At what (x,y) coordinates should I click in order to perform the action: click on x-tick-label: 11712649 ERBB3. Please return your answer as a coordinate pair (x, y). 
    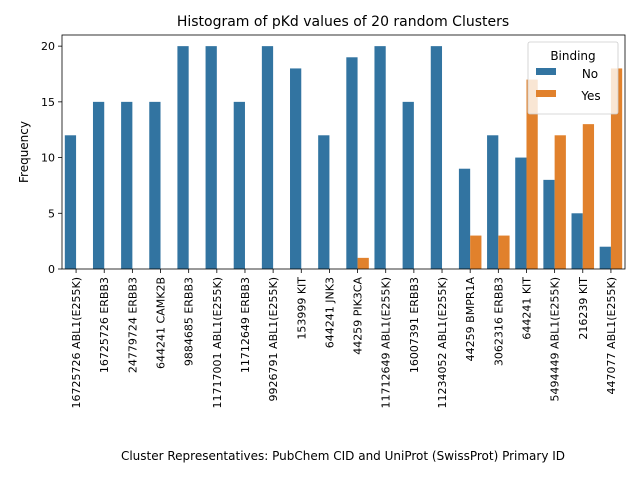
    Looking at the image, I should click on (245, 325).